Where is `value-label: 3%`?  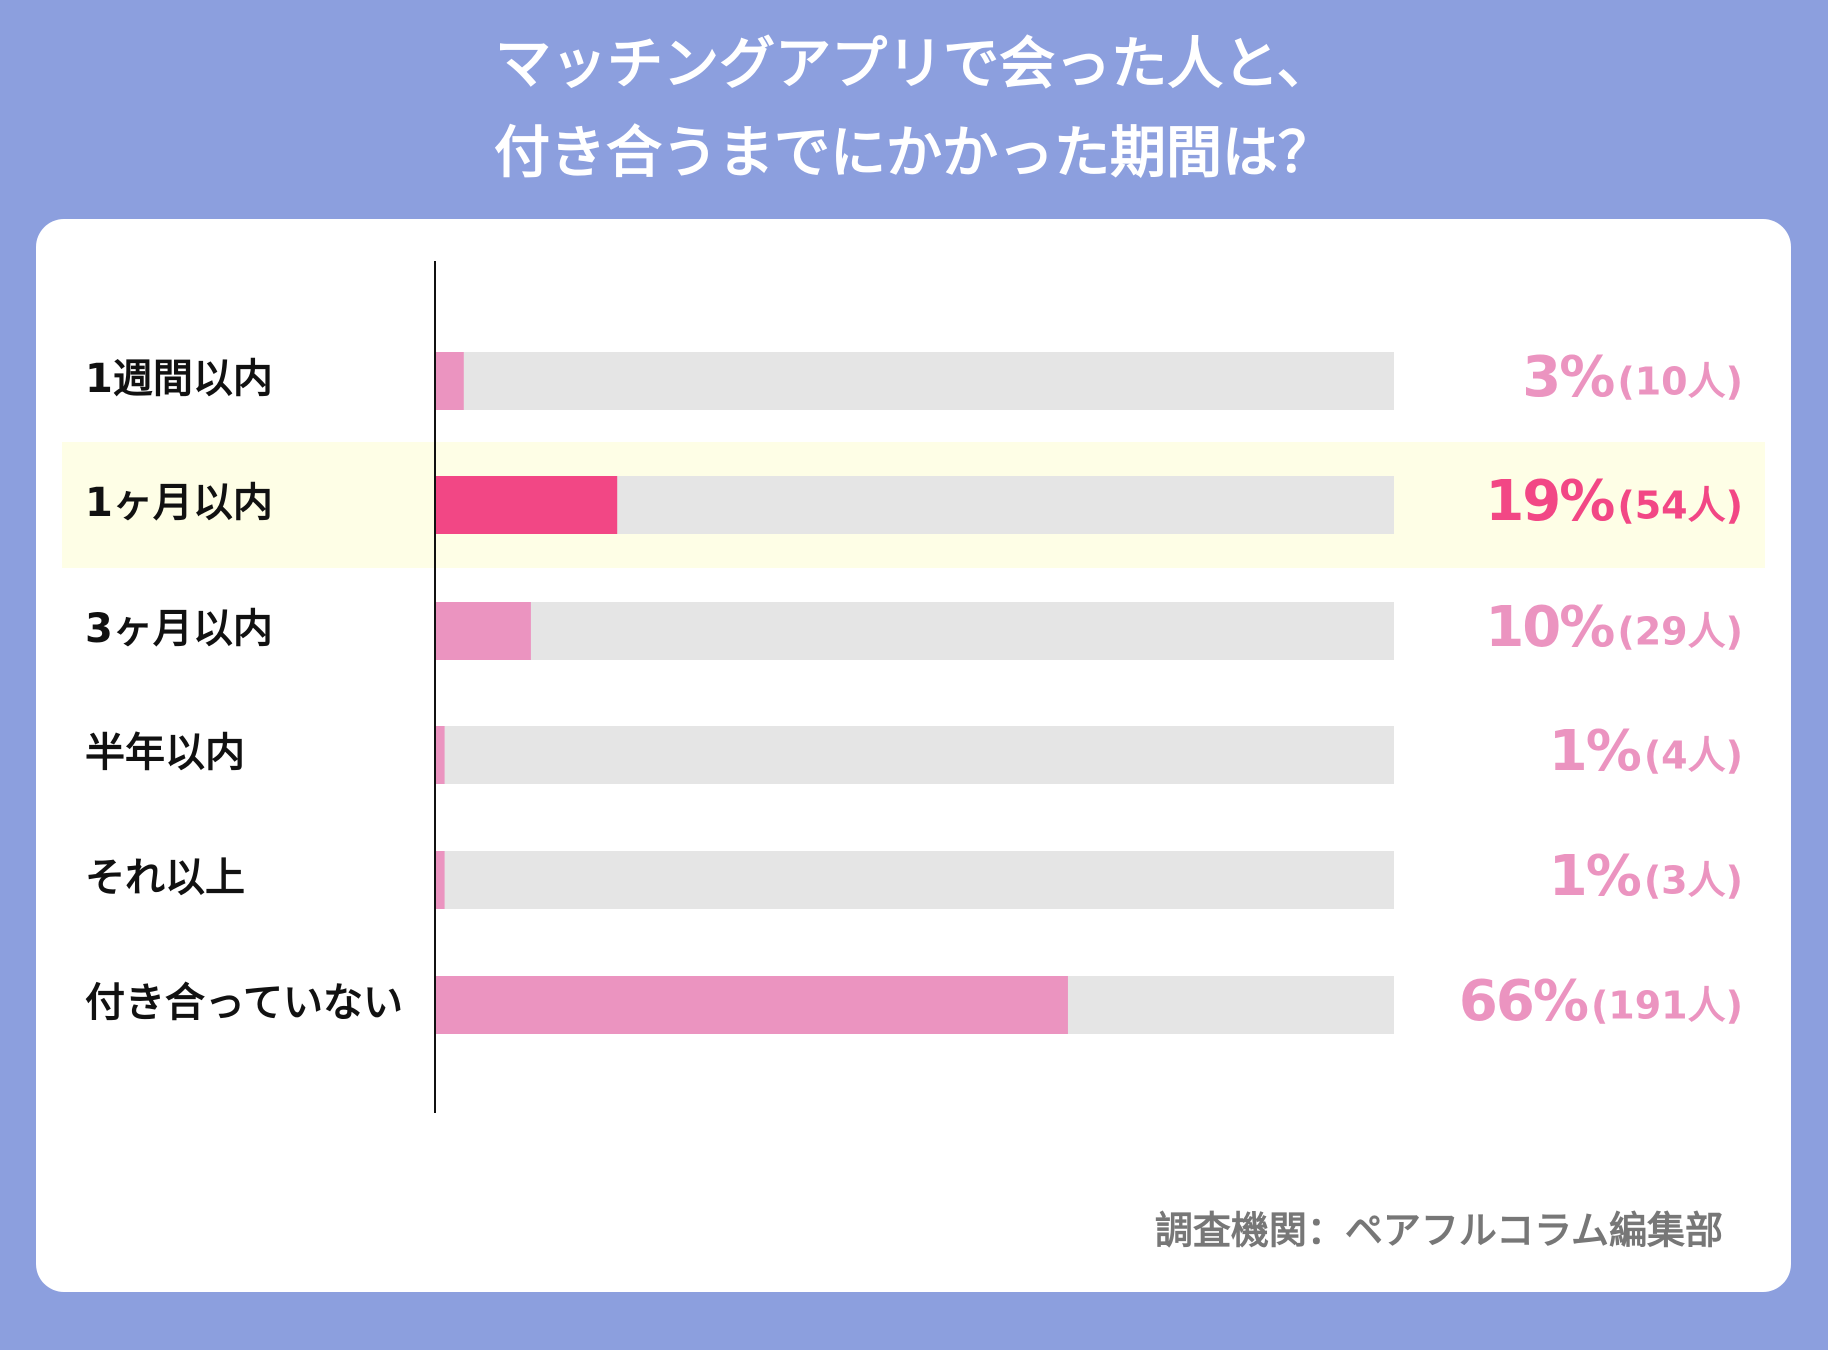 value-label: 3% is located at coordinates (1568, 377).